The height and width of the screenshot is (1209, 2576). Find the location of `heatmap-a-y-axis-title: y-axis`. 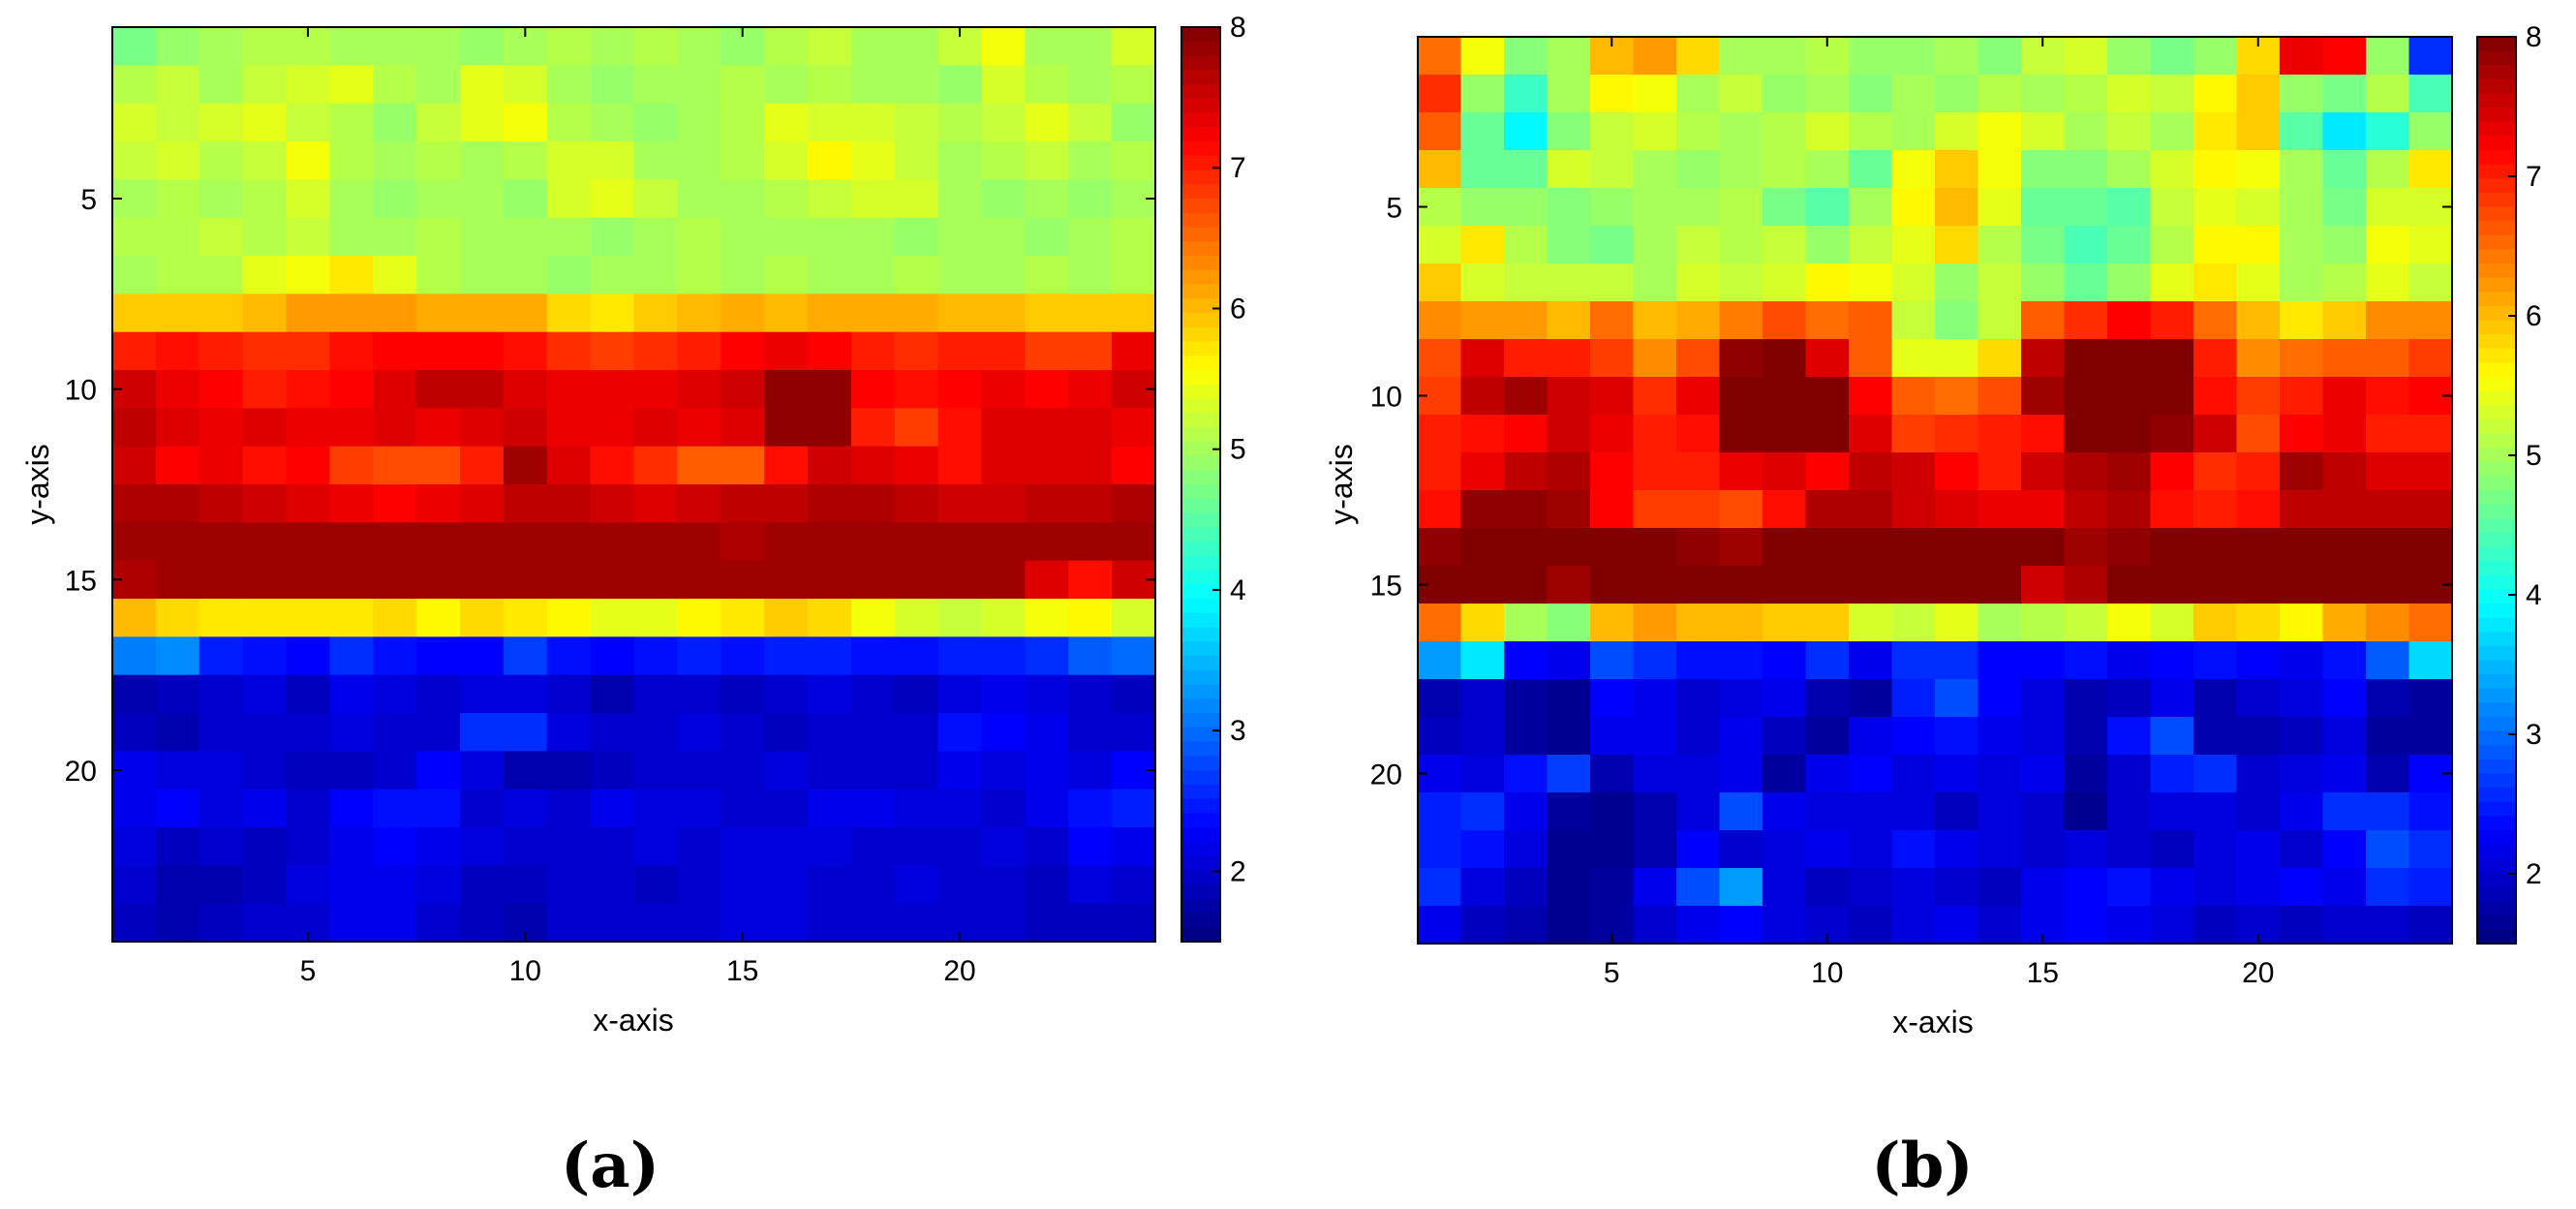

heatmap-a-y-axis-title: y-axis is located at coordinates (37, 484).